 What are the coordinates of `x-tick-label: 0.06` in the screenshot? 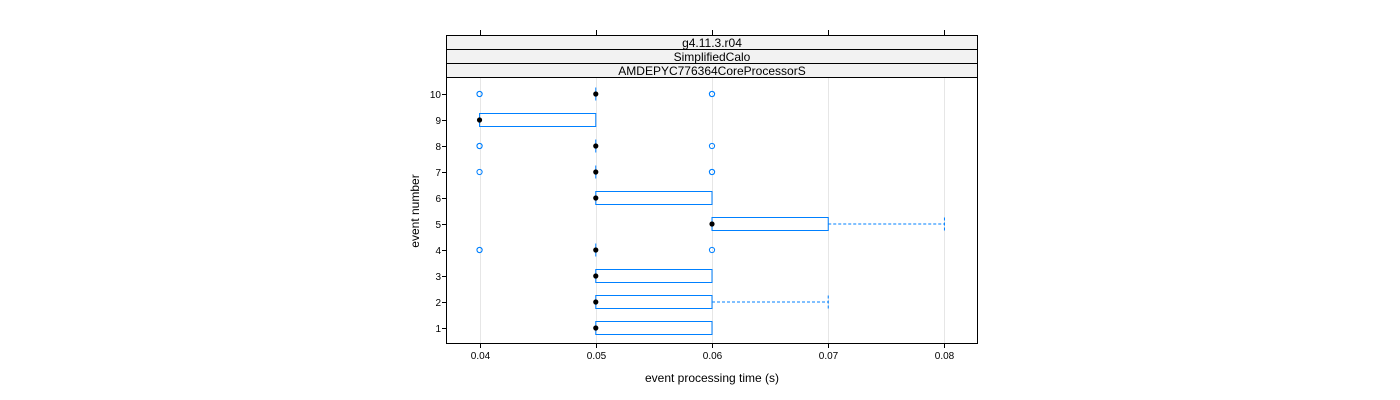 It's located at (713, 356).